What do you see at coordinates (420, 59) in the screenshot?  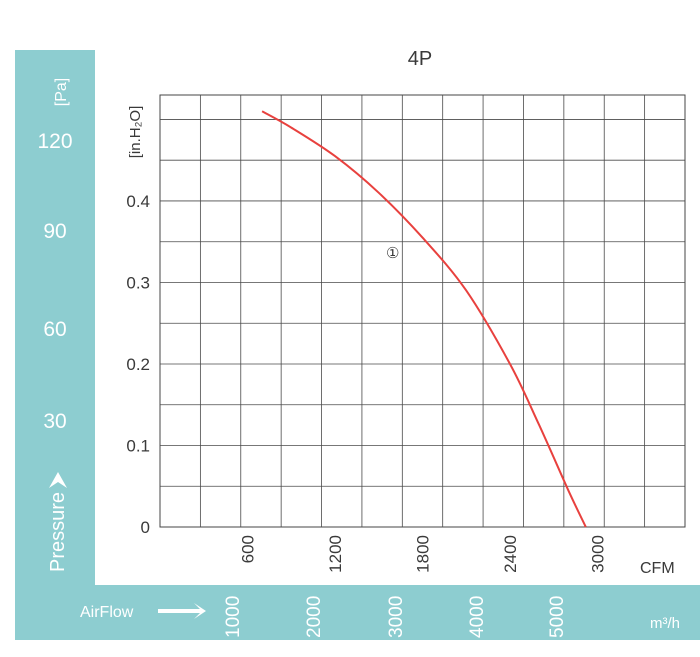 I see `chart-title: 4P` at bounding box center [420, 59].